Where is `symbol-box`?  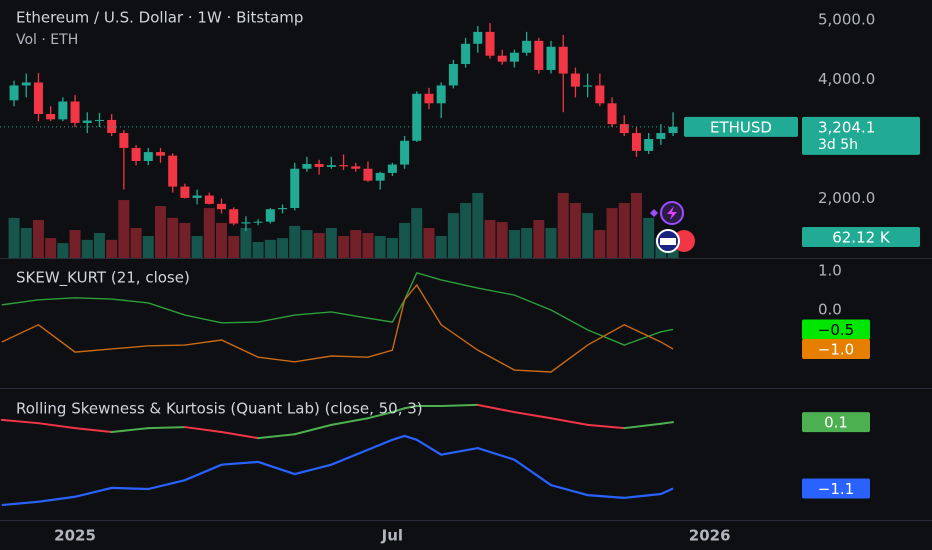 symbol-box is located at coordinates (741, 126).